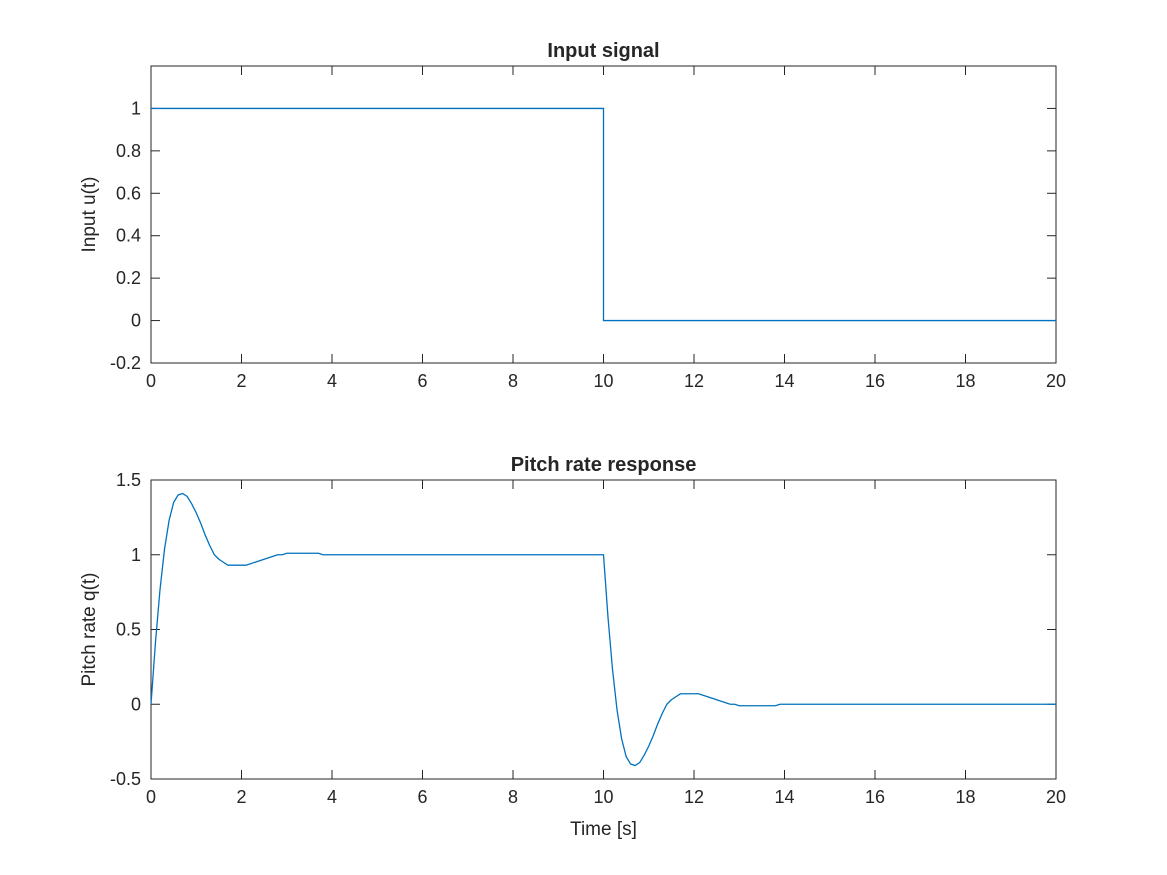 This screenshot has width=1167, height=875. I want to click on pitch-rate-x-tick-label: 2, so click(241, 797).